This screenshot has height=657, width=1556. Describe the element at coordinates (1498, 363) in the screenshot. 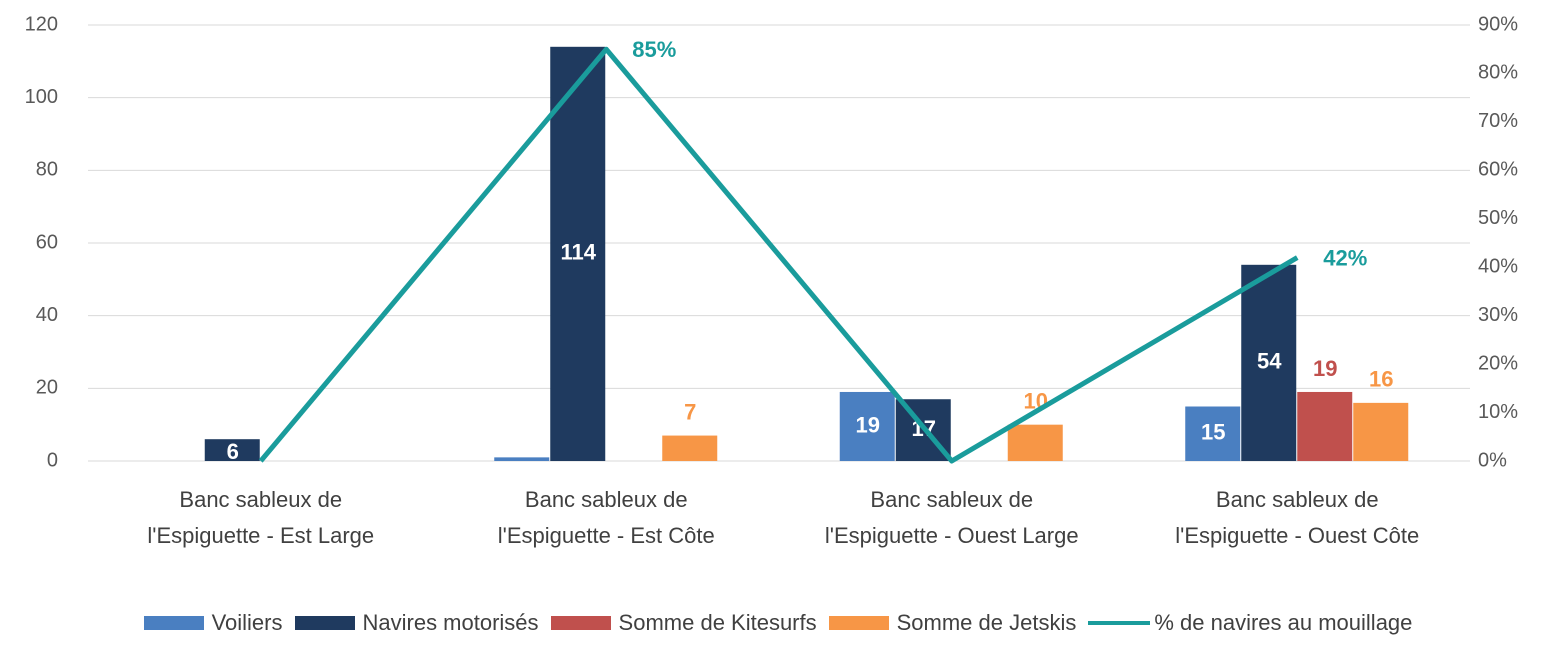

I see `y2-tick-label: 20%` at that location.